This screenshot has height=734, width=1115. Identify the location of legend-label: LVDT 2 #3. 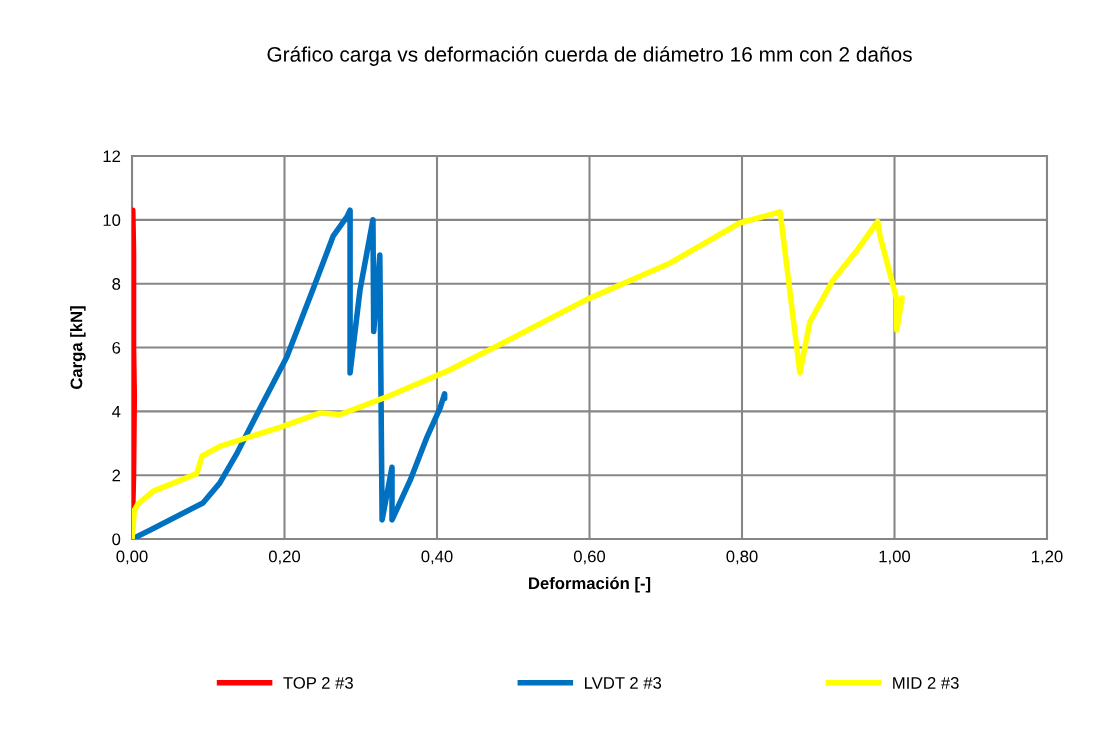
(623, 683).